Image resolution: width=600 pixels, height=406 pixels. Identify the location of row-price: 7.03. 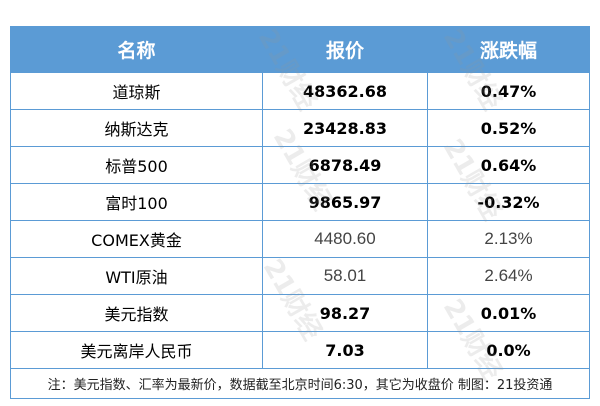
(345, 350).